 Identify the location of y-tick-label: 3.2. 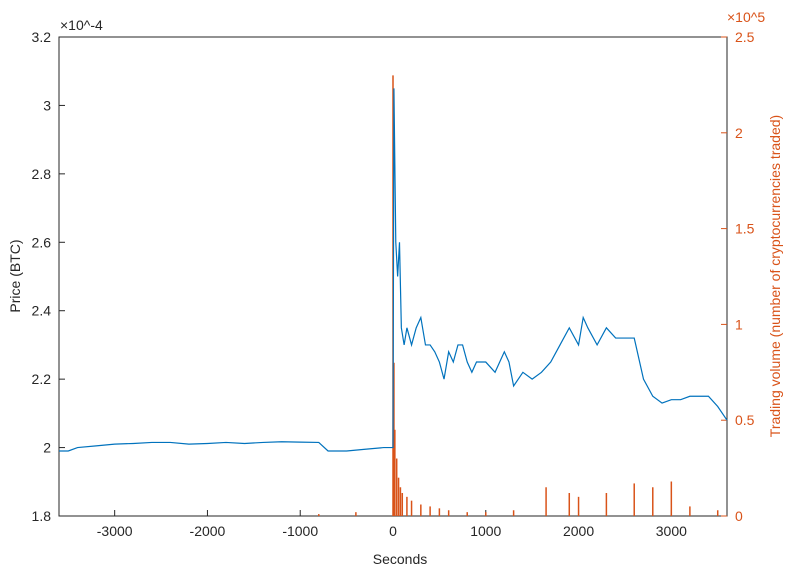
(42, 37).